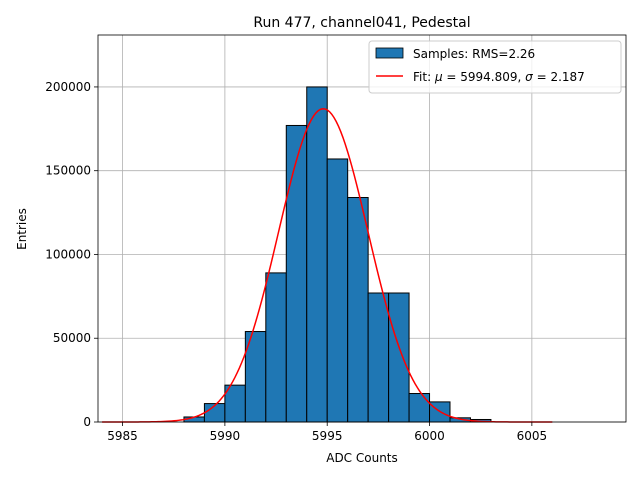  I want to click on legend-fit-mu: = 5994.809,, so click(484, 77).